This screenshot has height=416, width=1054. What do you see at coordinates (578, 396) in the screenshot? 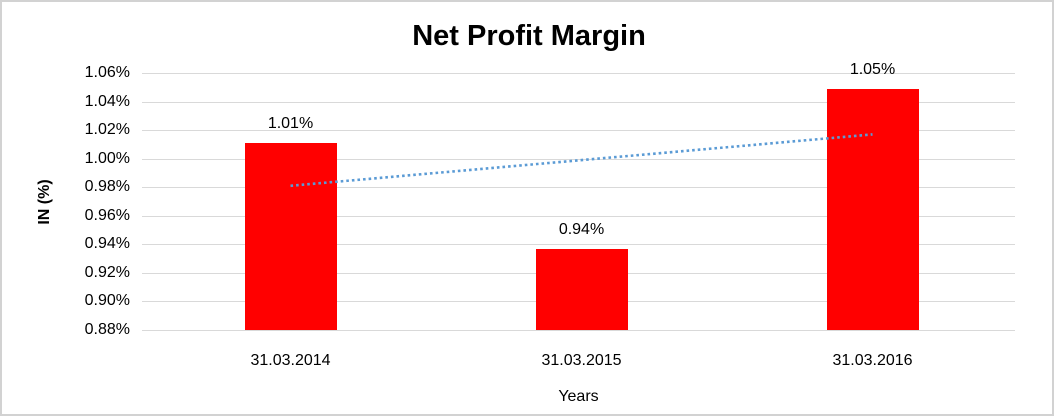
I see `x-axis-title: Years` at bounding box center [578, 396].